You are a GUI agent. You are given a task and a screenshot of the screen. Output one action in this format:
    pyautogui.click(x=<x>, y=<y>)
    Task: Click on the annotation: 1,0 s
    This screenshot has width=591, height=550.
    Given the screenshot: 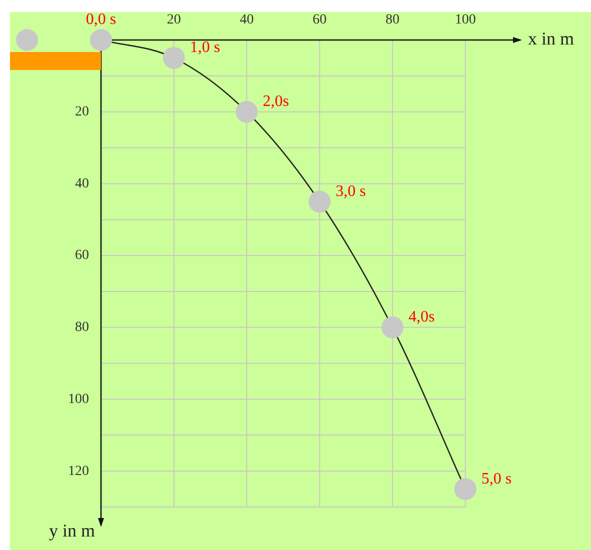 What is the action you would take?
    pyautogui.click(x=205, y=47)
    